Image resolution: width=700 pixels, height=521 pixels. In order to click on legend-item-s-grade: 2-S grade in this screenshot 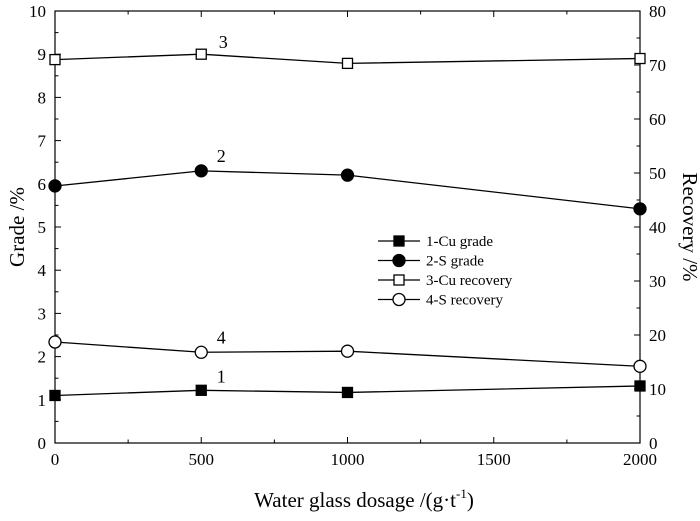, I will do `click(431, 262)`.